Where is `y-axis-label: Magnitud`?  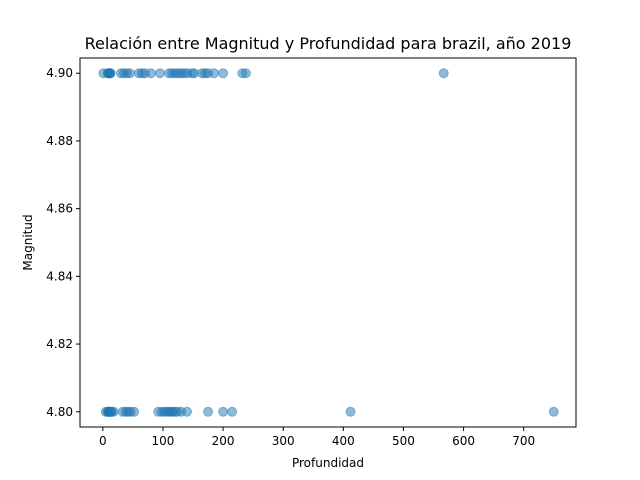 y-axis-label: Magnitud is located at coordinates (28, 242).